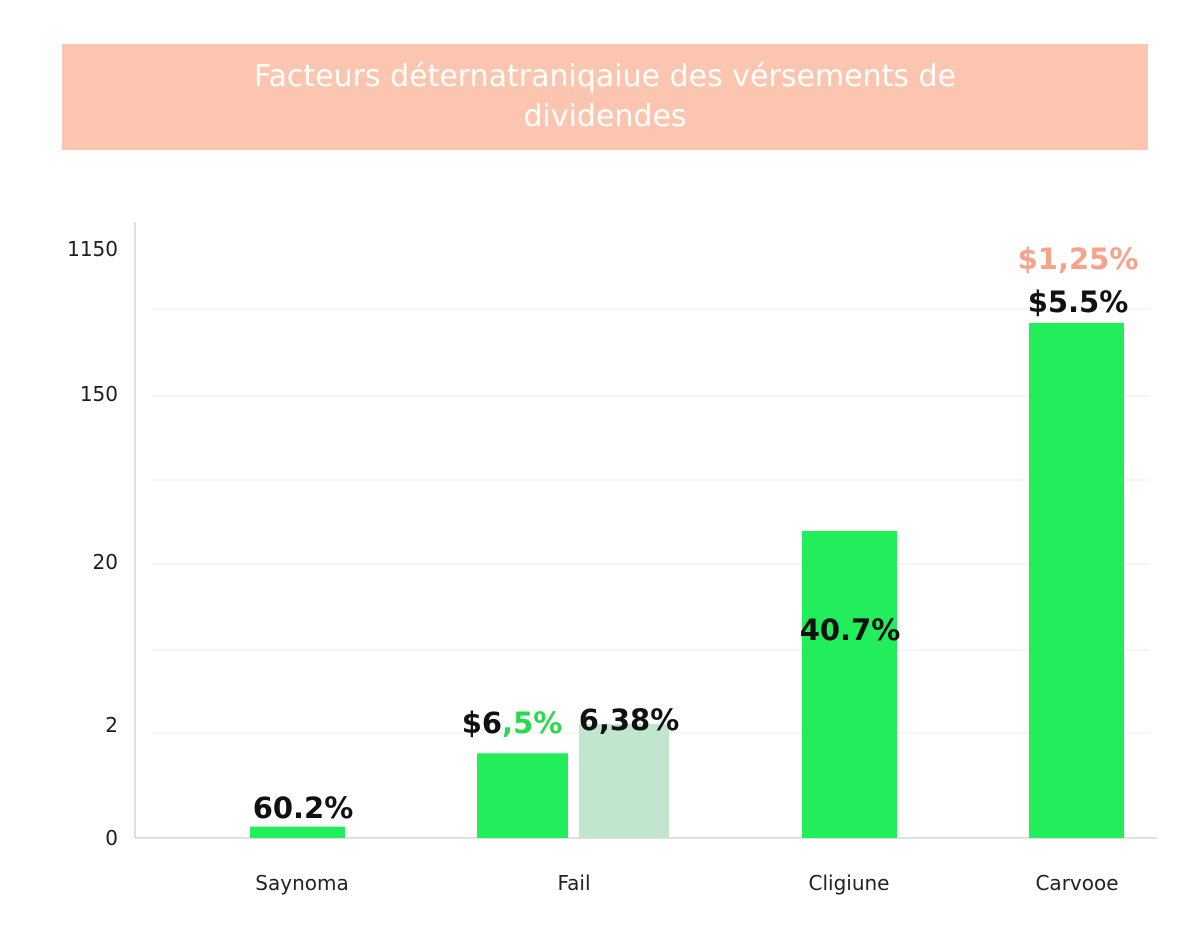 This screenshot has width=1200, height=933. What do you see at coordinates (629, 720) in the screenshot?
I see `data-label: 6,38%` at bounding box center [629, 720].